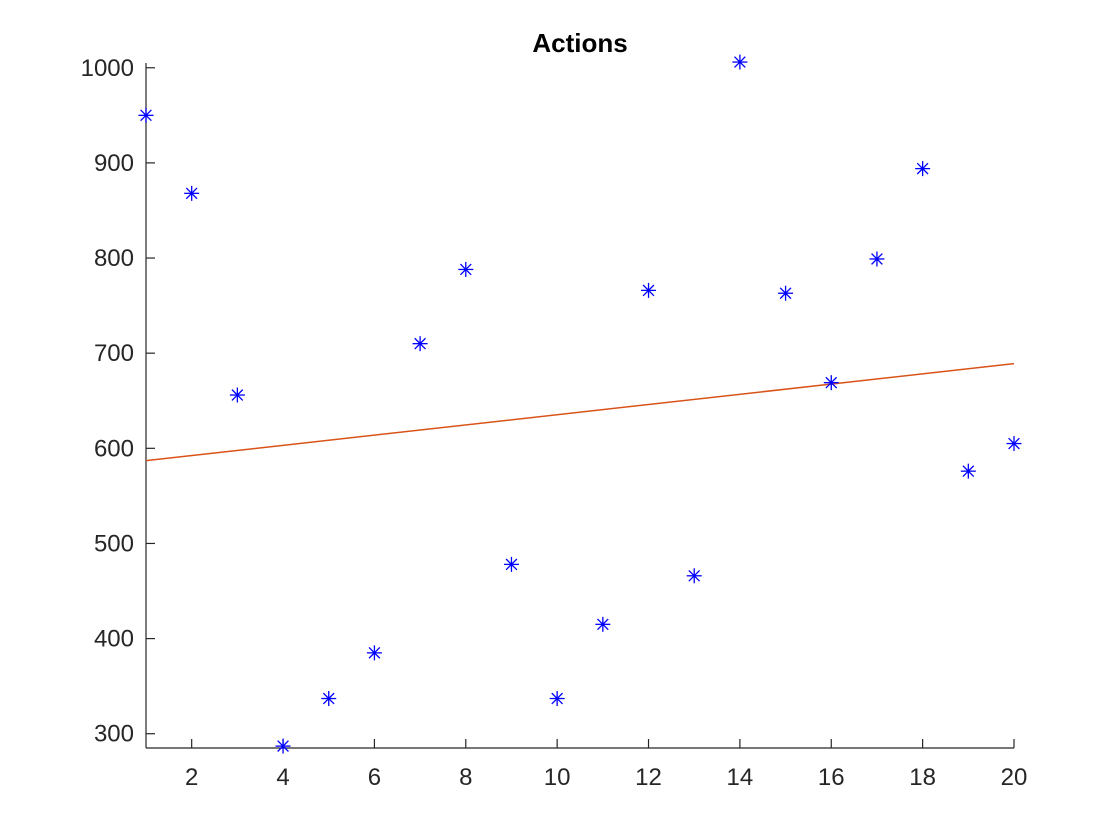 The width and height of the screenshot is (1120, 840). Describe the element at coordinates (465, 777) in the screenshot. I see `x-tick-label: 8` at that location.